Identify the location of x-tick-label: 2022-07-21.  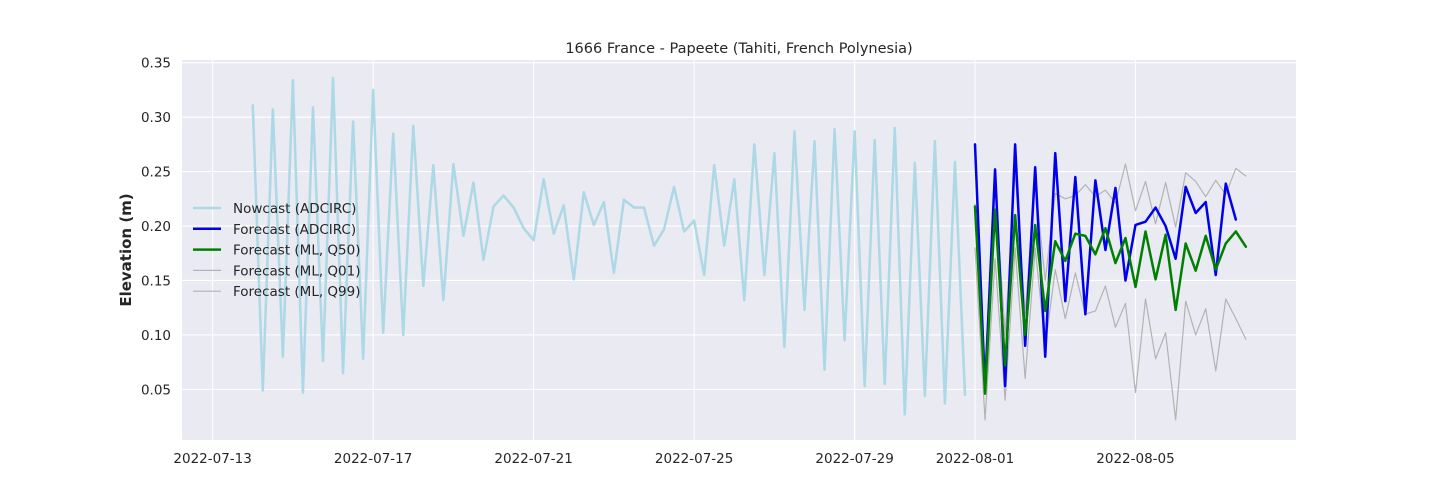
(533, 459).